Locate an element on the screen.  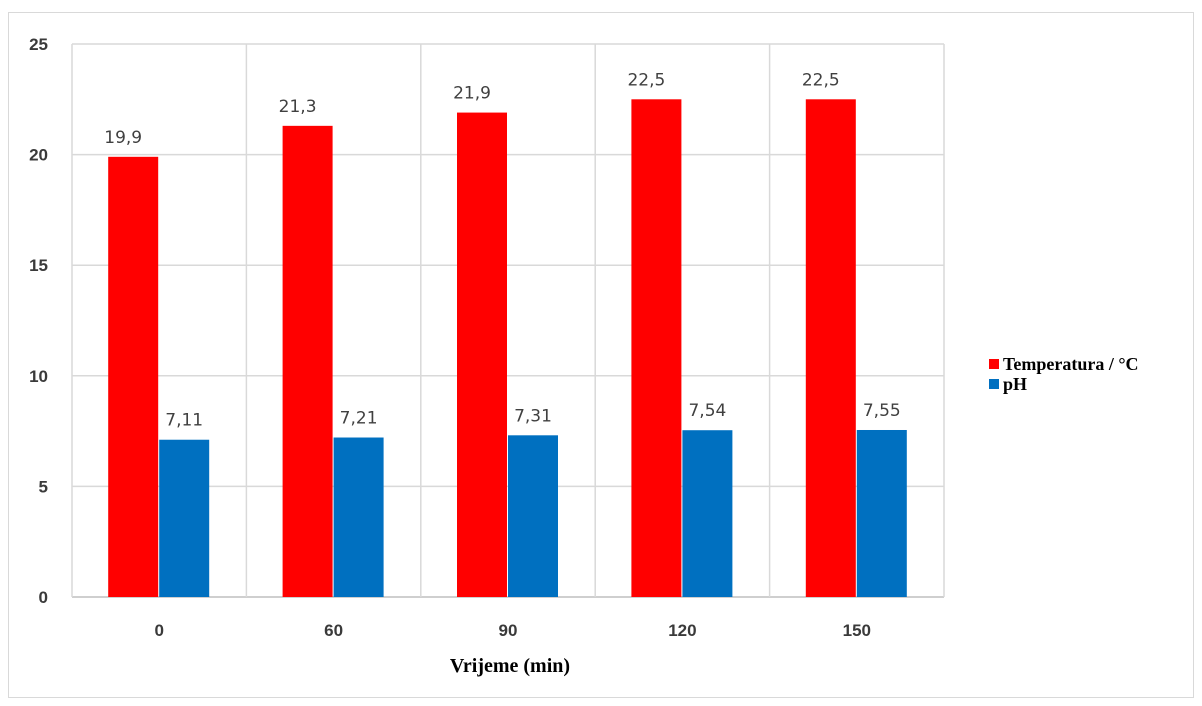
y-tick-label: 25 is located at coordinates (38, 44).